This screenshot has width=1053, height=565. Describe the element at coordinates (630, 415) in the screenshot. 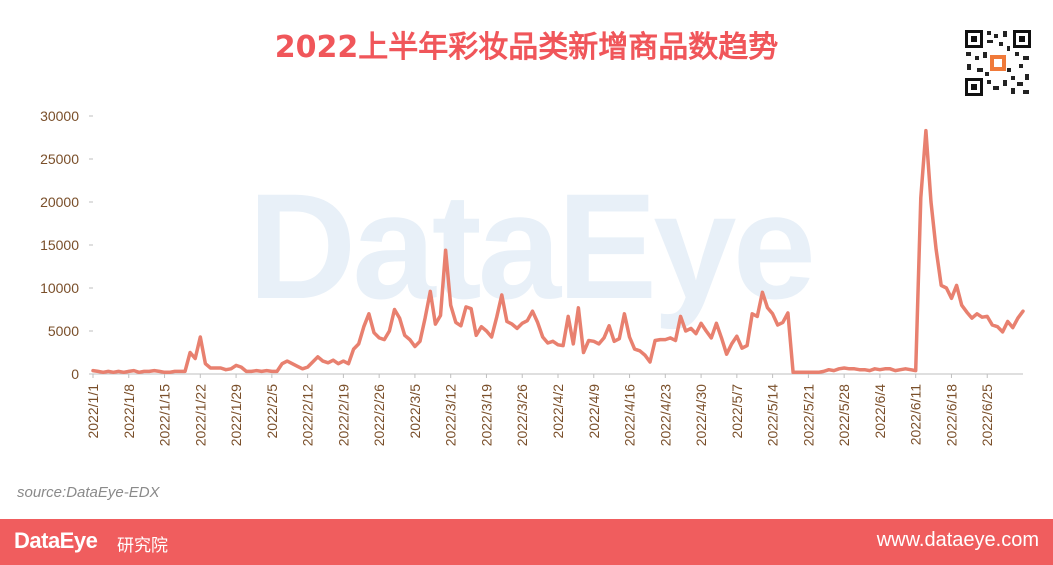

I see `x-tick-label: 2022/4/16` at that location.